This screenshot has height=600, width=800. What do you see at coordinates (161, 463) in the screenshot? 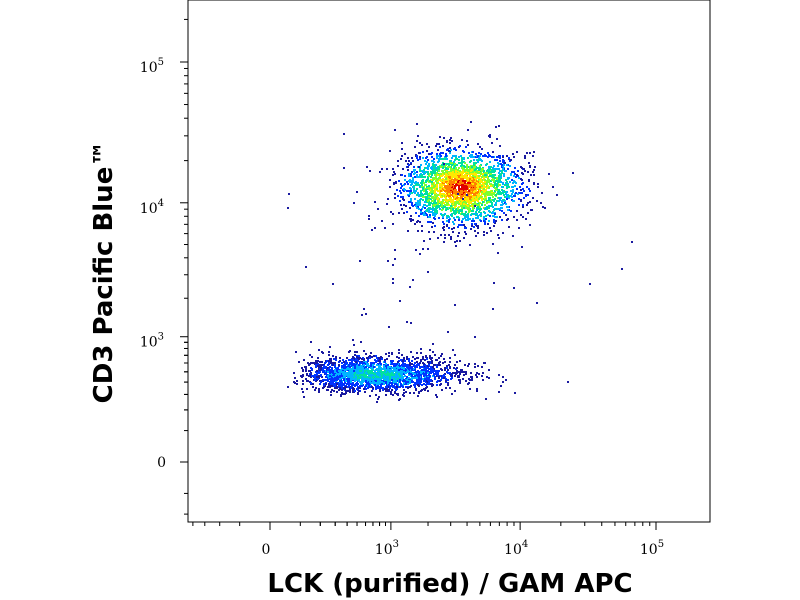
I see `y-tick-label: 0` at bounding box center [161, 463].